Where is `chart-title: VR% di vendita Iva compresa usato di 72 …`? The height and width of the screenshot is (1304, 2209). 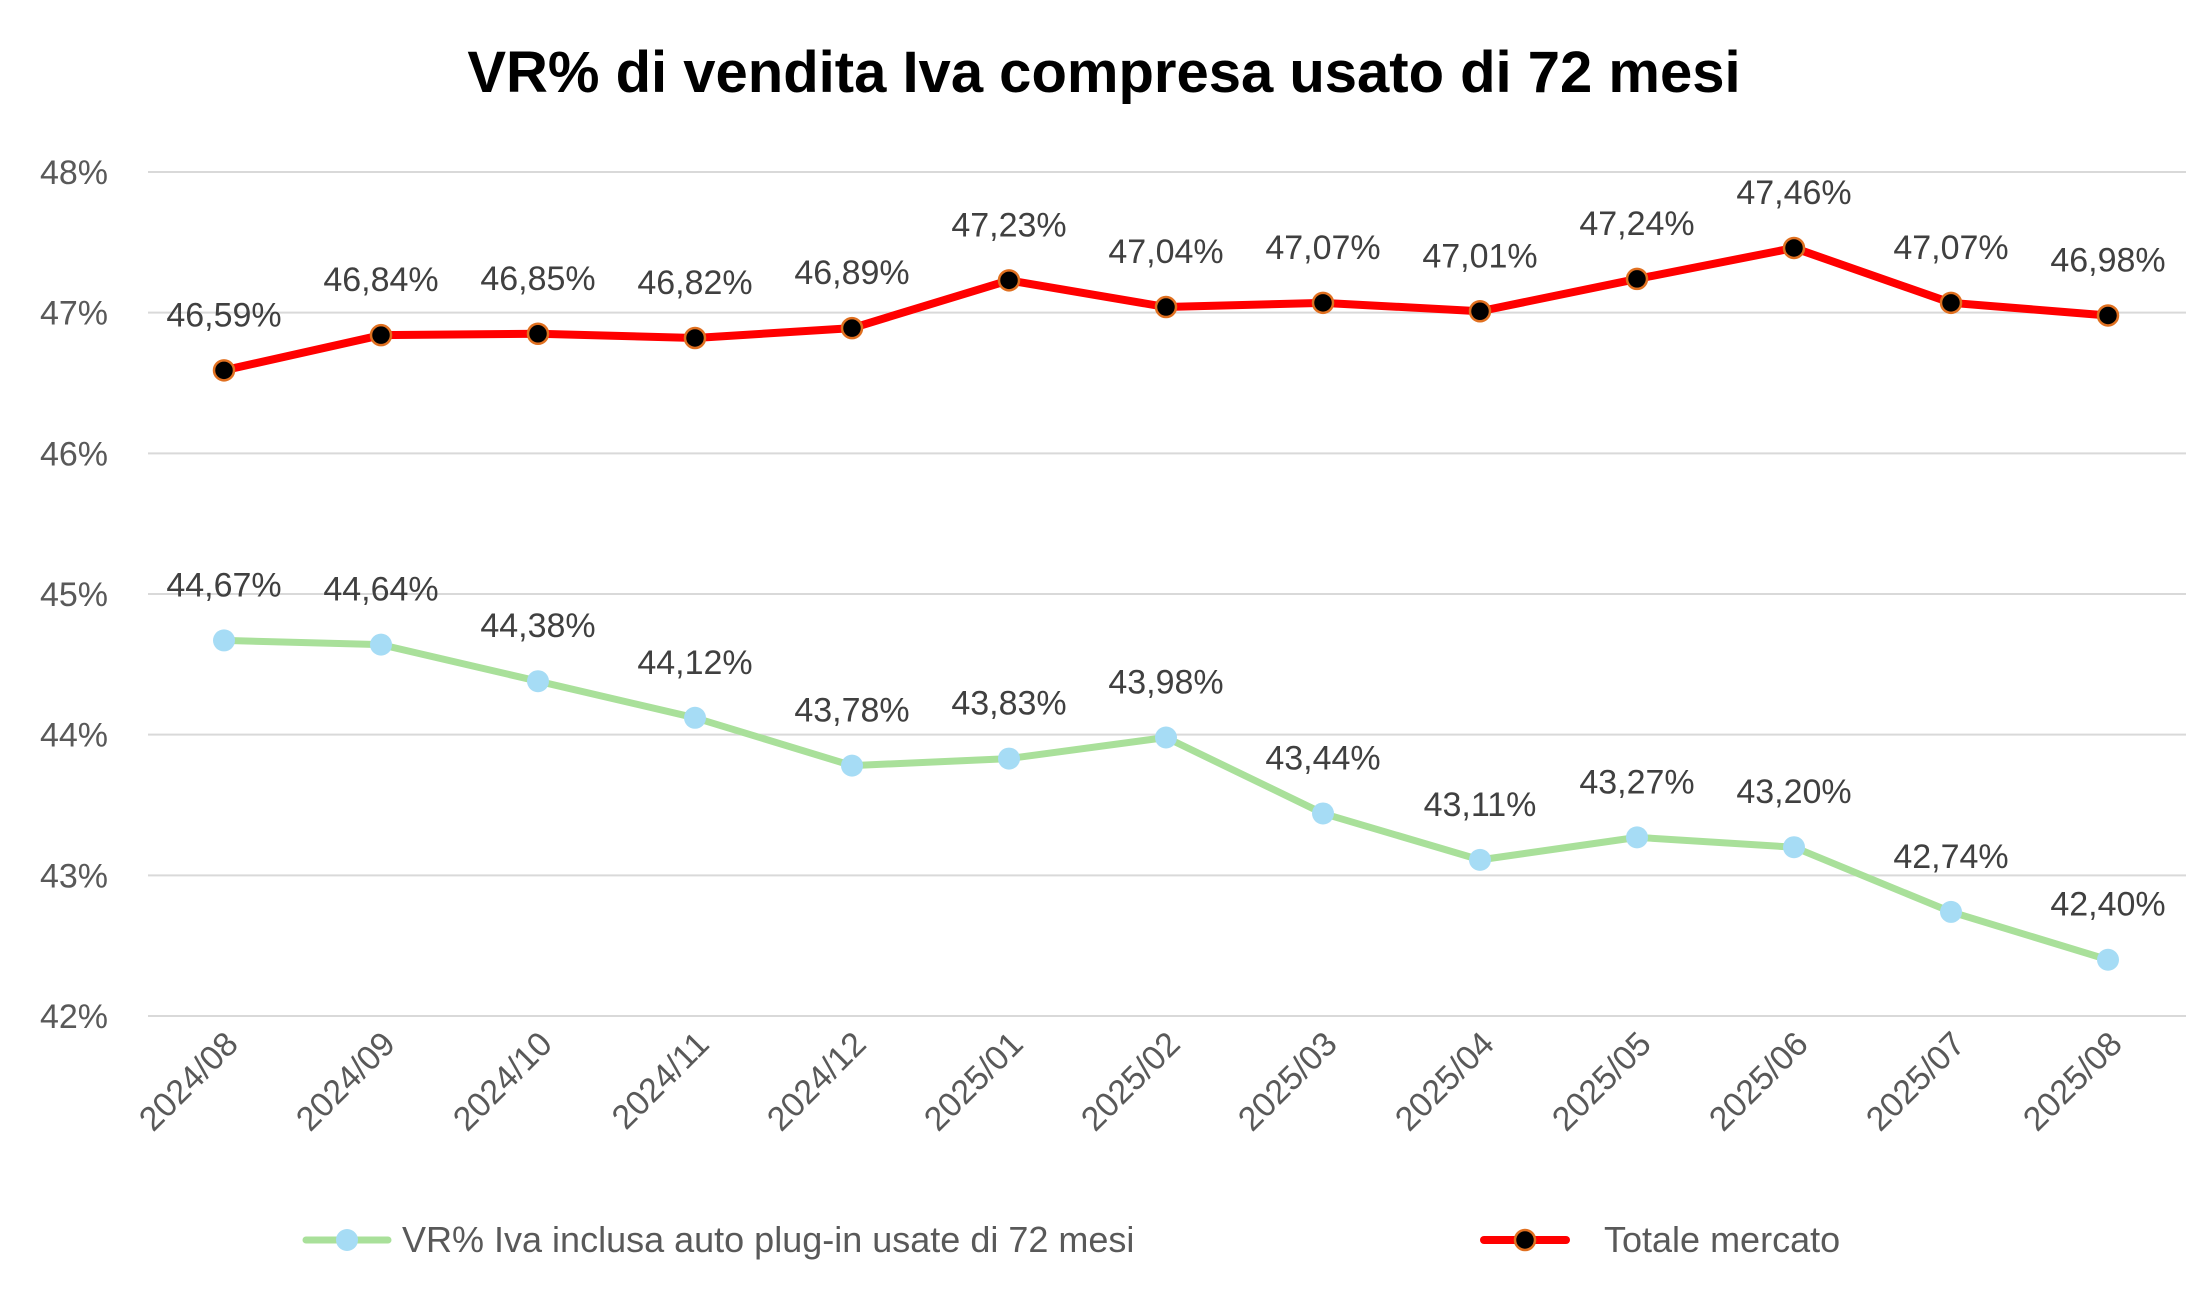
chart-title: VR% di vendita Iva compresa usato di 72 … is located at coordinates (1103, 72).